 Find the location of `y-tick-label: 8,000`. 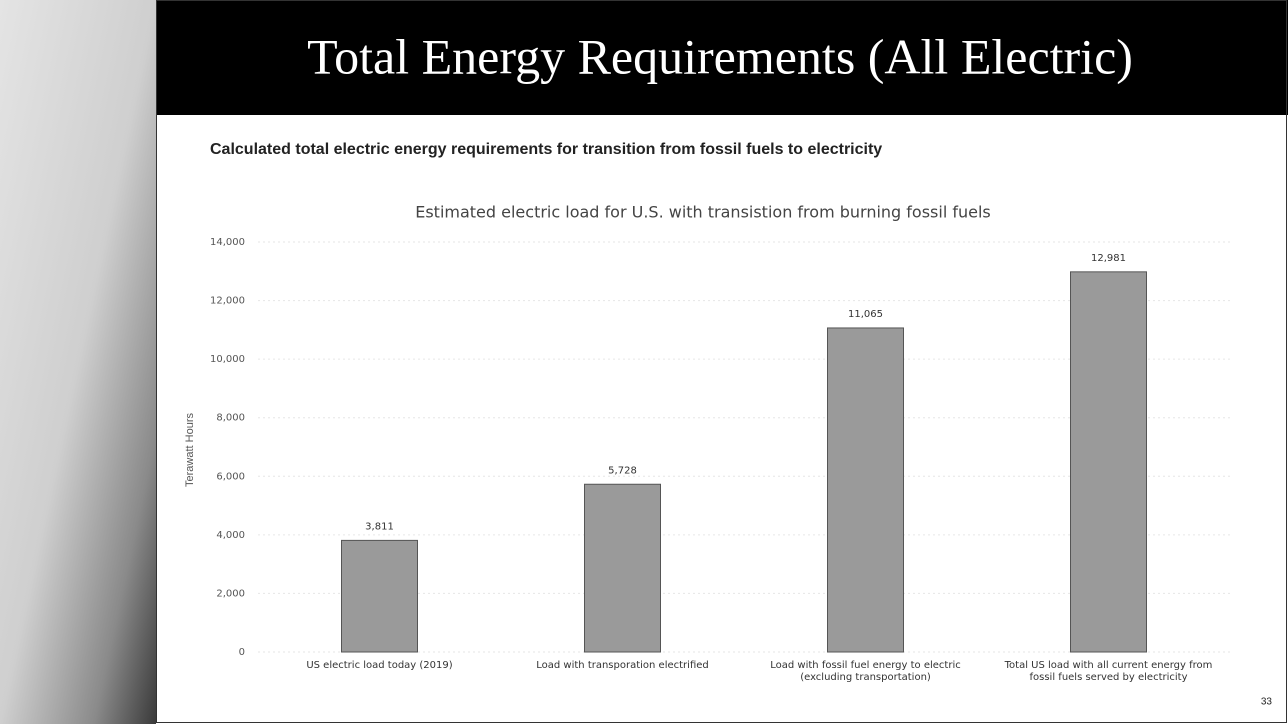

y-tick-label: 8,000 is located at coordinates (230, 418).